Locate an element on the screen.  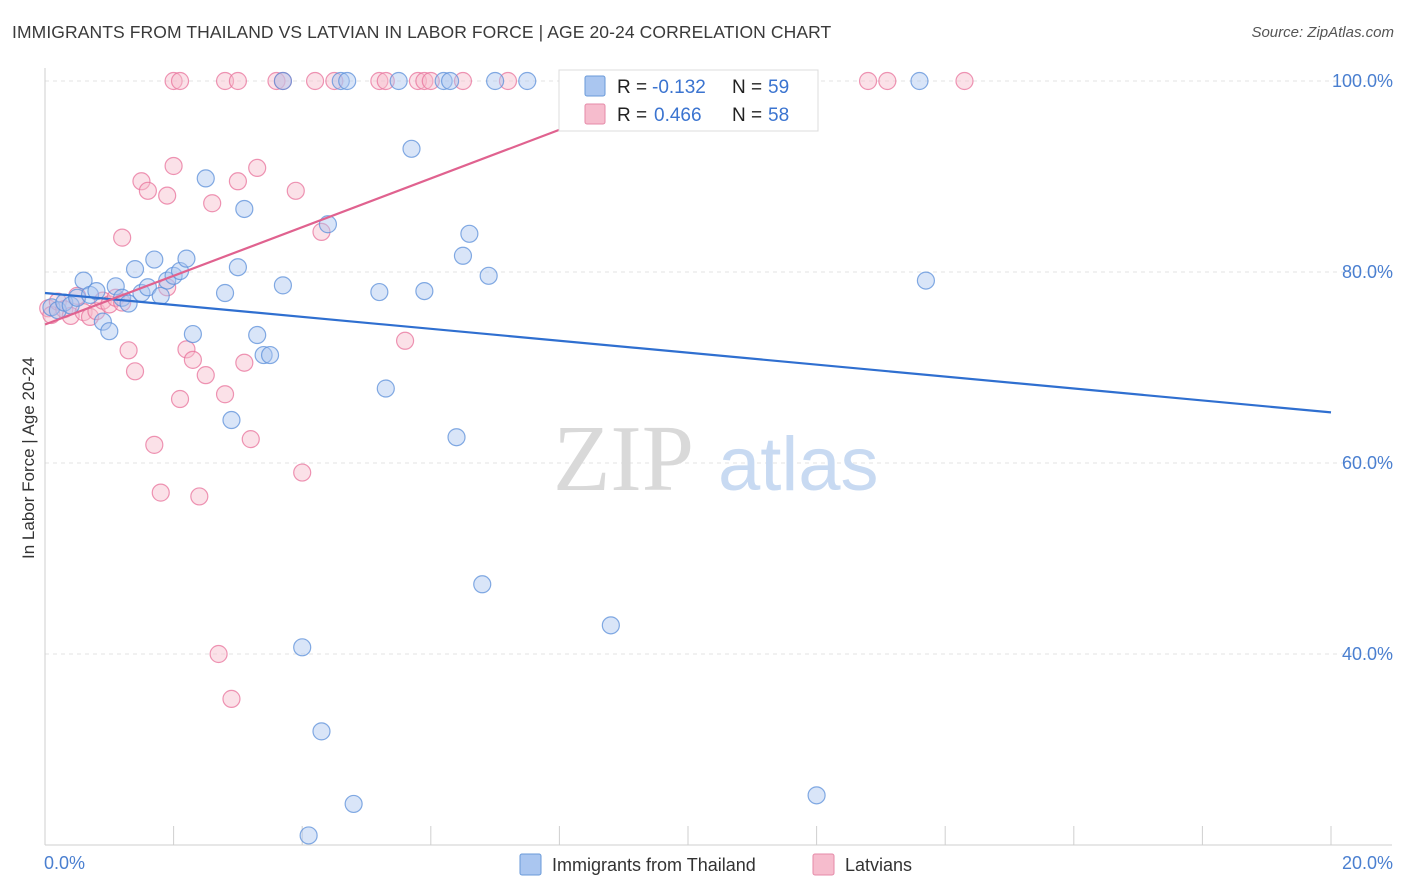
legend-label-thailand: Immigrants from Thailand is located at coordinates (654, 865).